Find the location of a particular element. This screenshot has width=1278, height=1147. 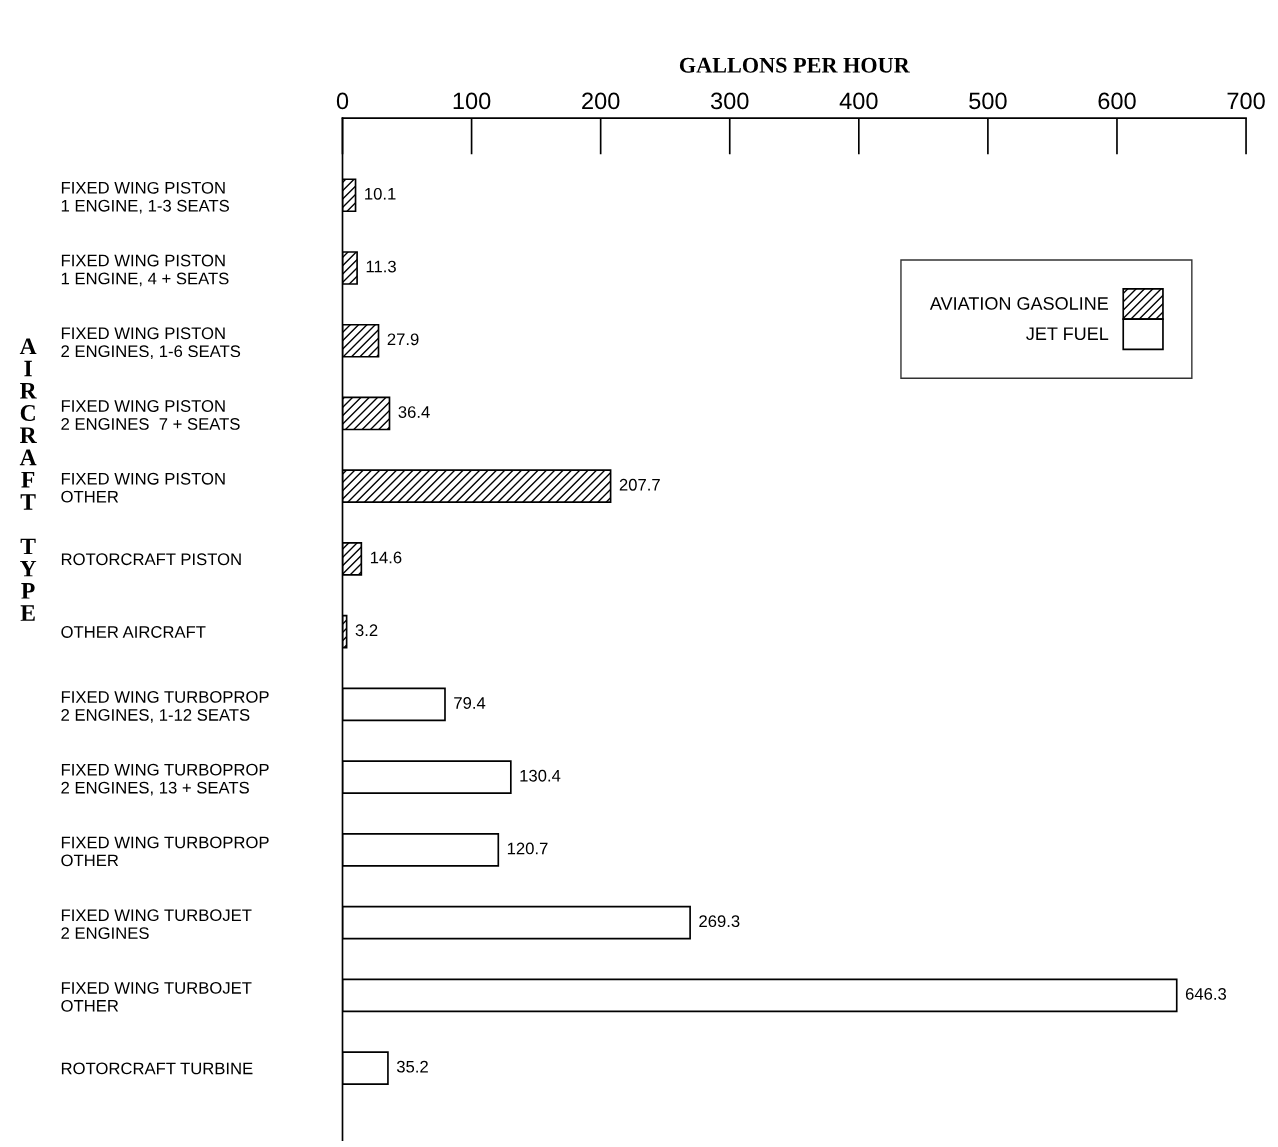

data-label: 3.2 is located at coordinates (366, 630).